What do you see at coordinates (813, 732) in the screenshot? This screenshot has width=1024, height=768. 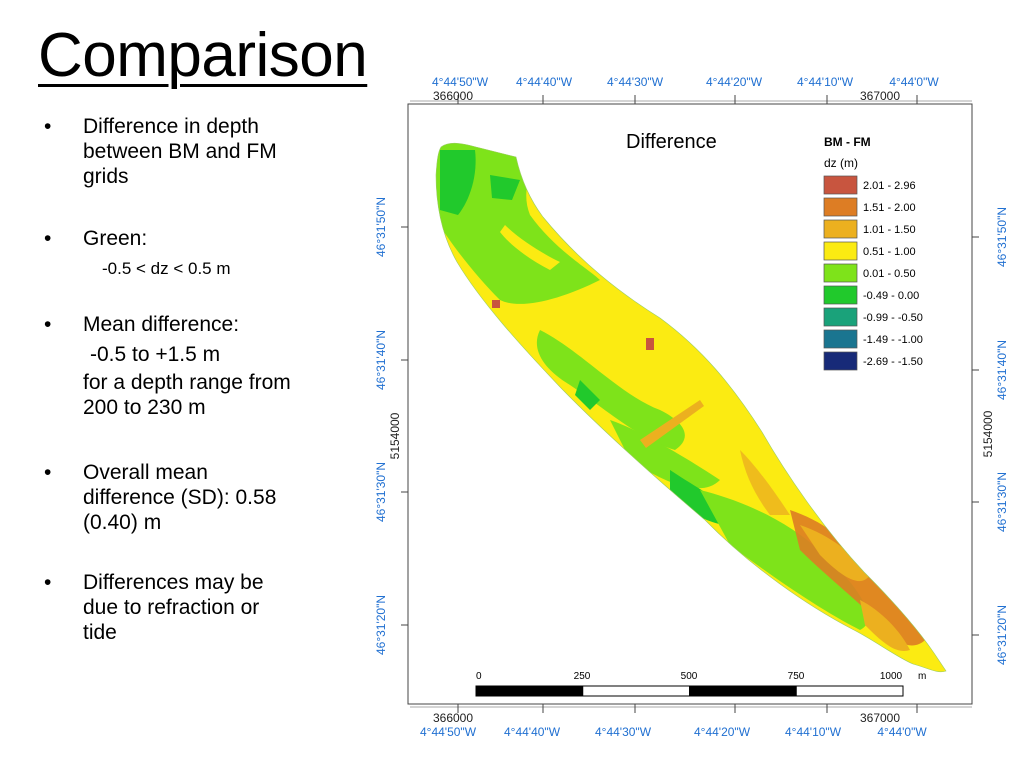 I see `longitude-label-bottom: 4°44'10"W` at bounding box center [813, 732].